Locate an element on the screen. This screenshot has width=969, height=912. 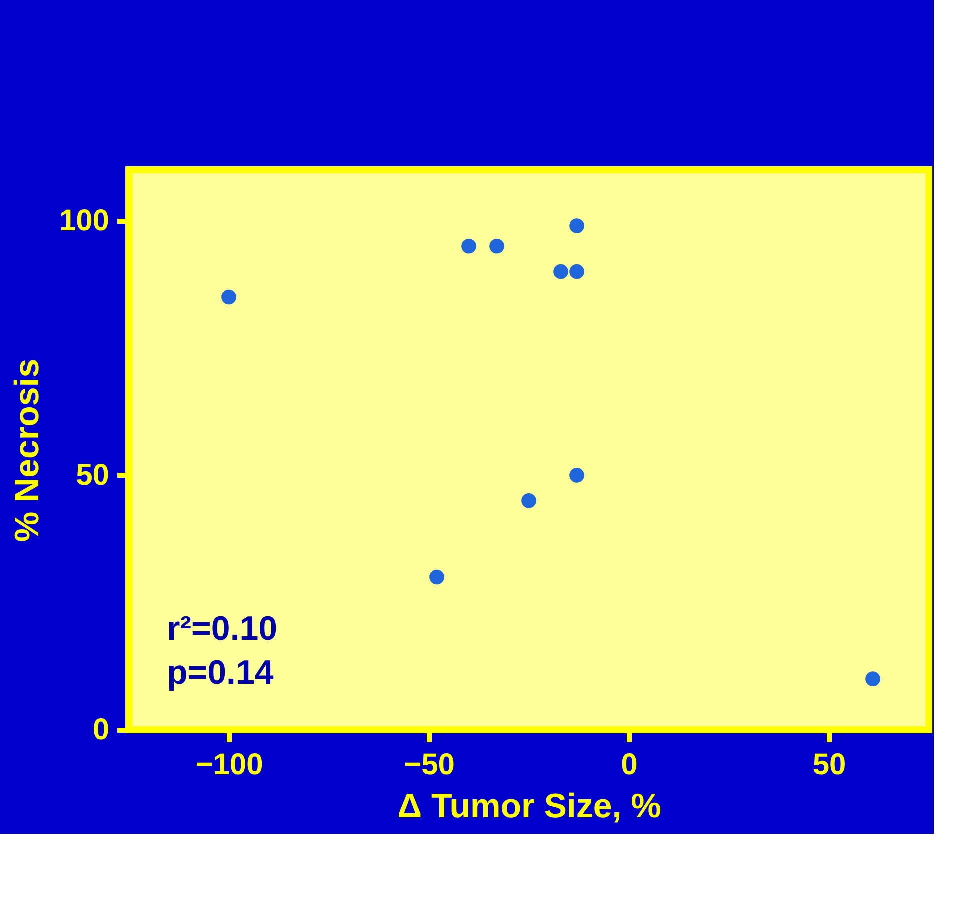
y-tick-label: 100 is located at coordinates (84, 221).